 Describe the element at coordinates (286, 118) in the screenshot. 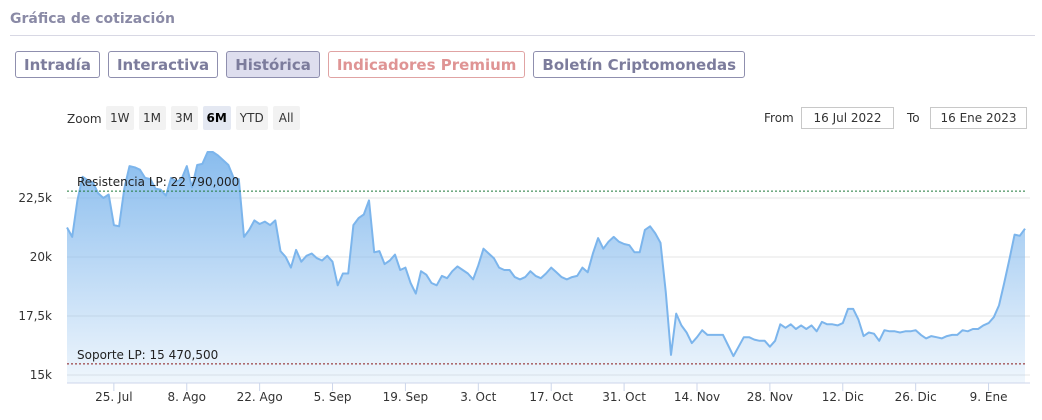

I see `zoom-all-button: All` at that location.